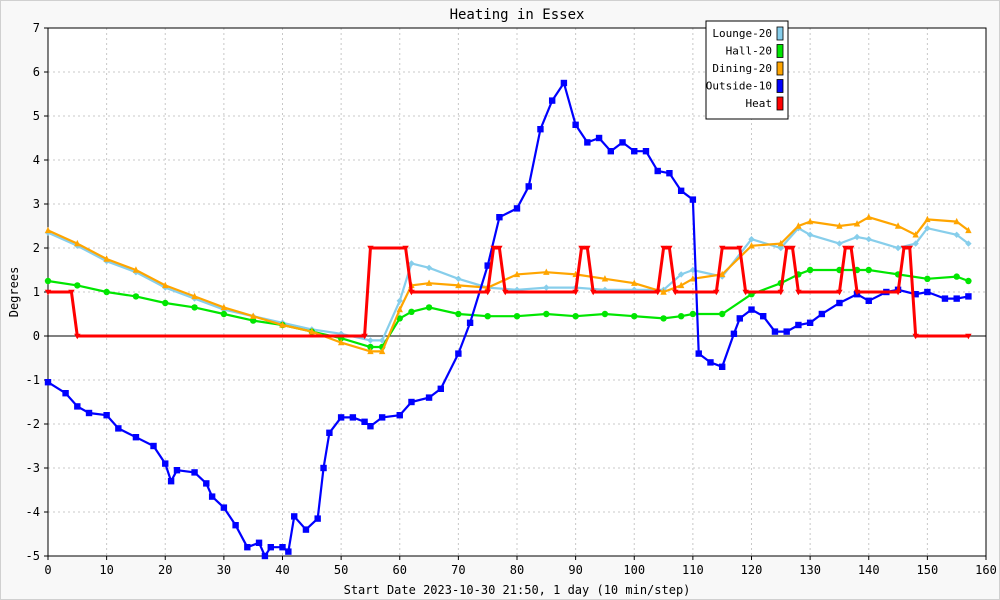  What do you see at coordinates (282, 570) in the screenshot?
I see `x-tick-label: 40` at bounding box center [282, 570].